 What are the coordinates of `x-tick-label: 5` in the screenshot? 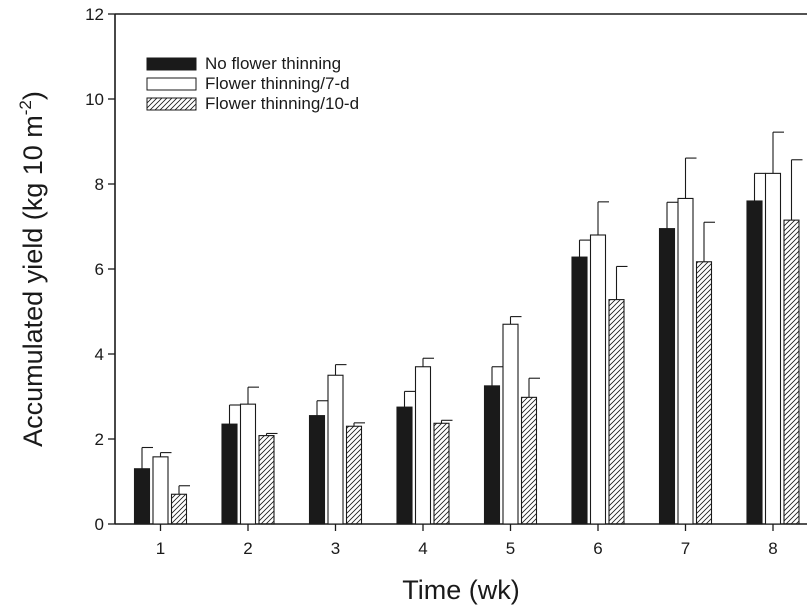 It's located at (510, 548).